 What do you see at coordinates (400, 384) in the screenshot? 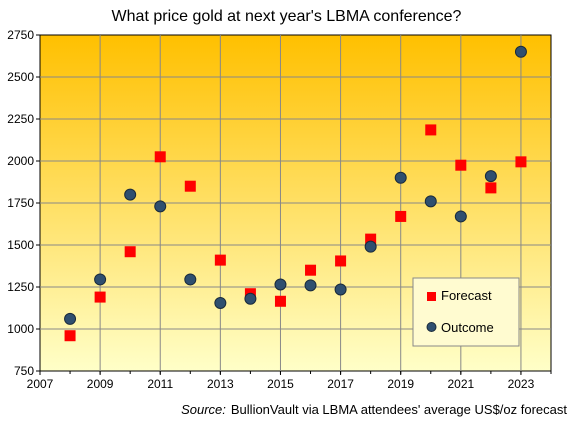
I see `x-tick-label: 2019` at bounding box center [400, 384].